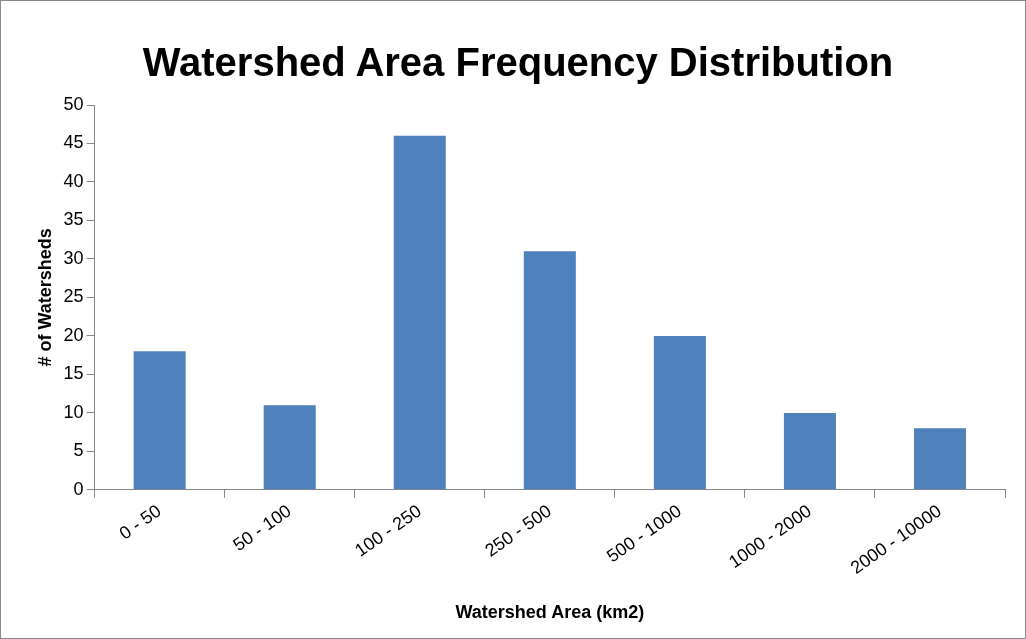 Image resolution: width=1026 pixels, height=639 pixels. What do you see at coordinates (262, 527) in the screenshot?
I see `x-tick-label: 50 - 100` at bounding box center [262, 527].